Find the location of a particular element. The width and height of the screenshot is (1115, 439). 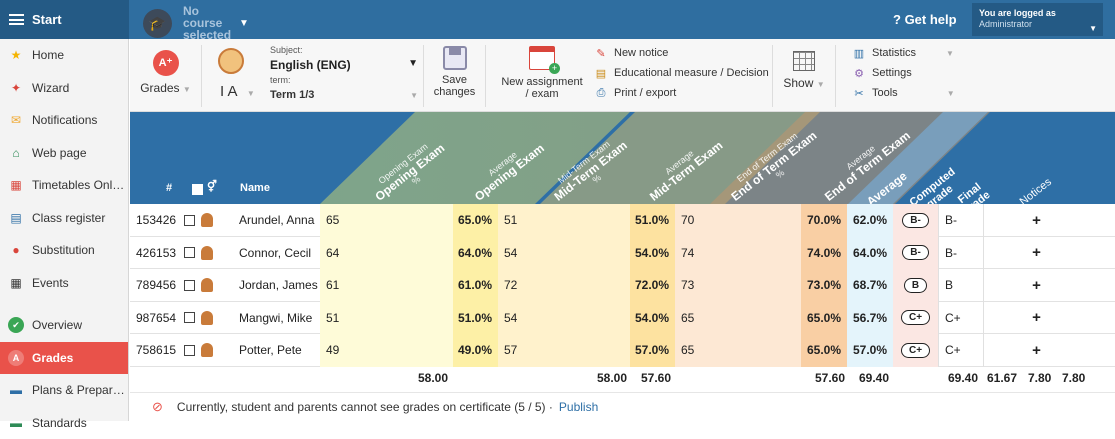

cell-final: B is located at coordinates (960, 285).